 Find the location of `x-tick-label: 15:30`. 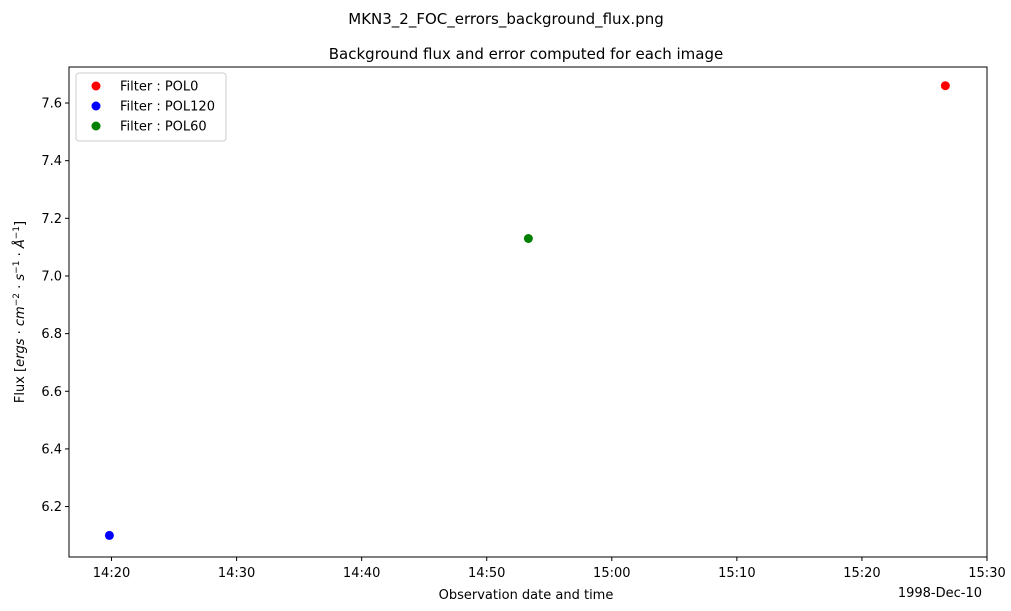

x-tick-label: 15:30 is located at coordinates (986, 573).